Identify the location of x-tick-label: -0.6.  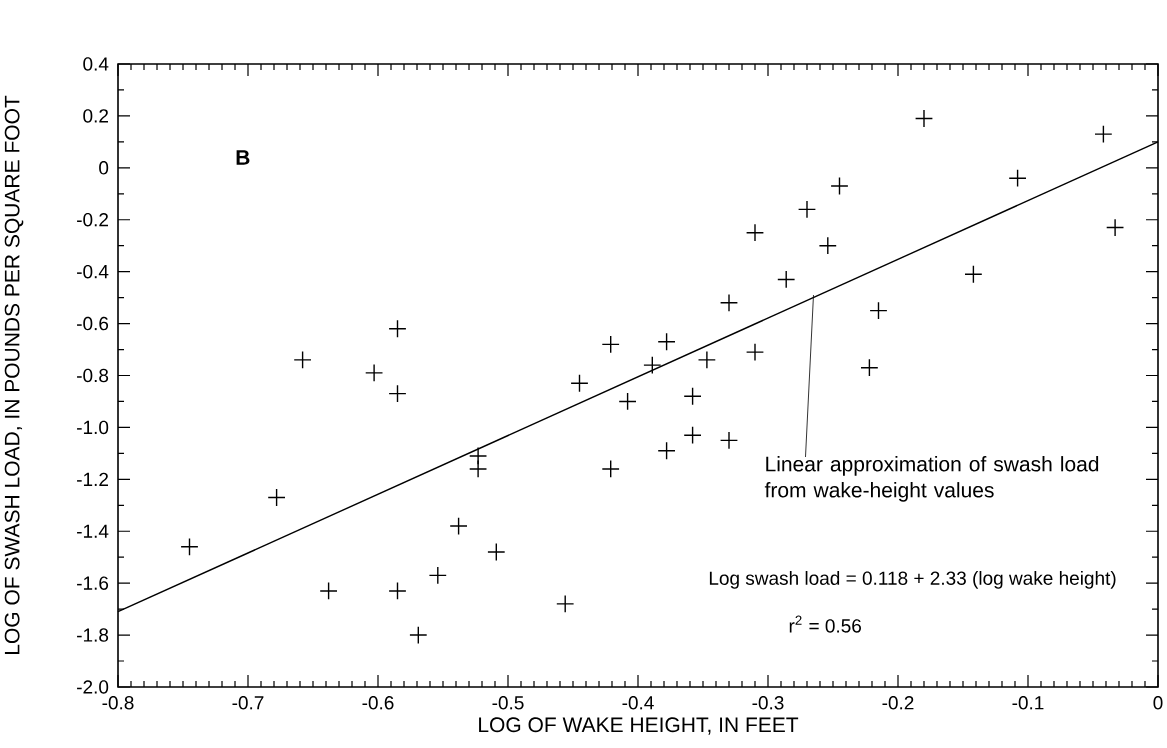
(378, 703).